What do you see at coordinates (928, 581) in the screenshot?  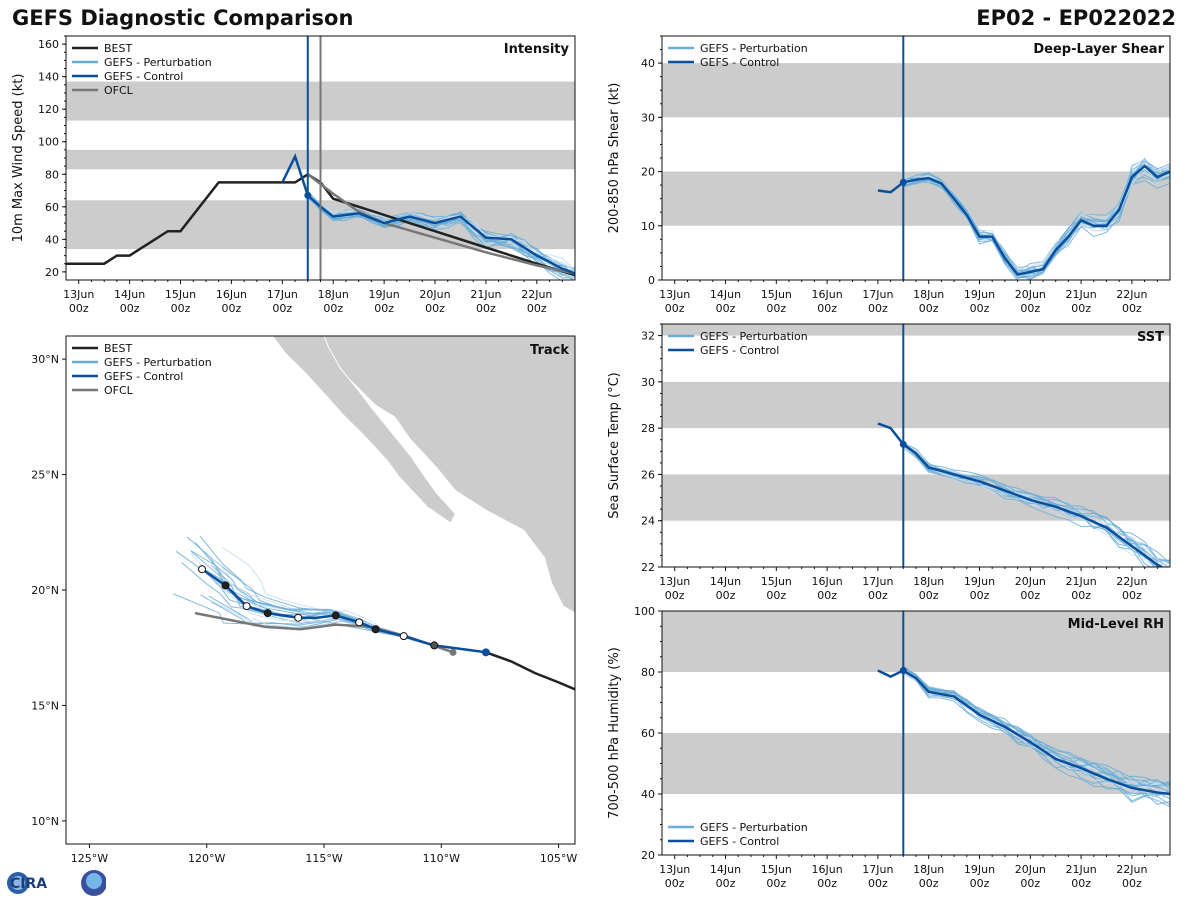 I see `sst-xtick-label: 18Jun` at bounding box center [928, 581].